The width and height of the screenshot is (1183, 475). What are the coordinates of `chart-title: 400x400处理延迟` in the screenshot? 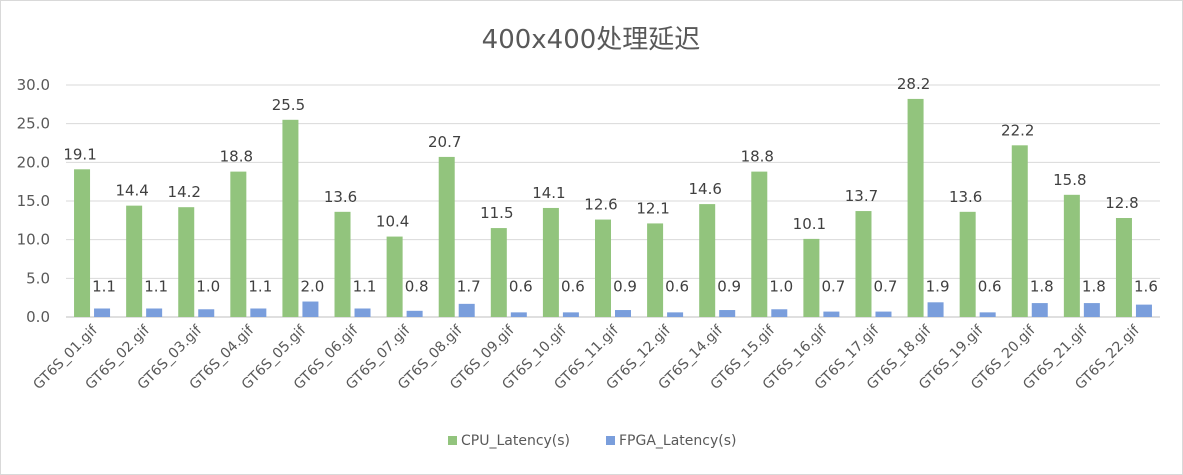 It's located at (591, 40).